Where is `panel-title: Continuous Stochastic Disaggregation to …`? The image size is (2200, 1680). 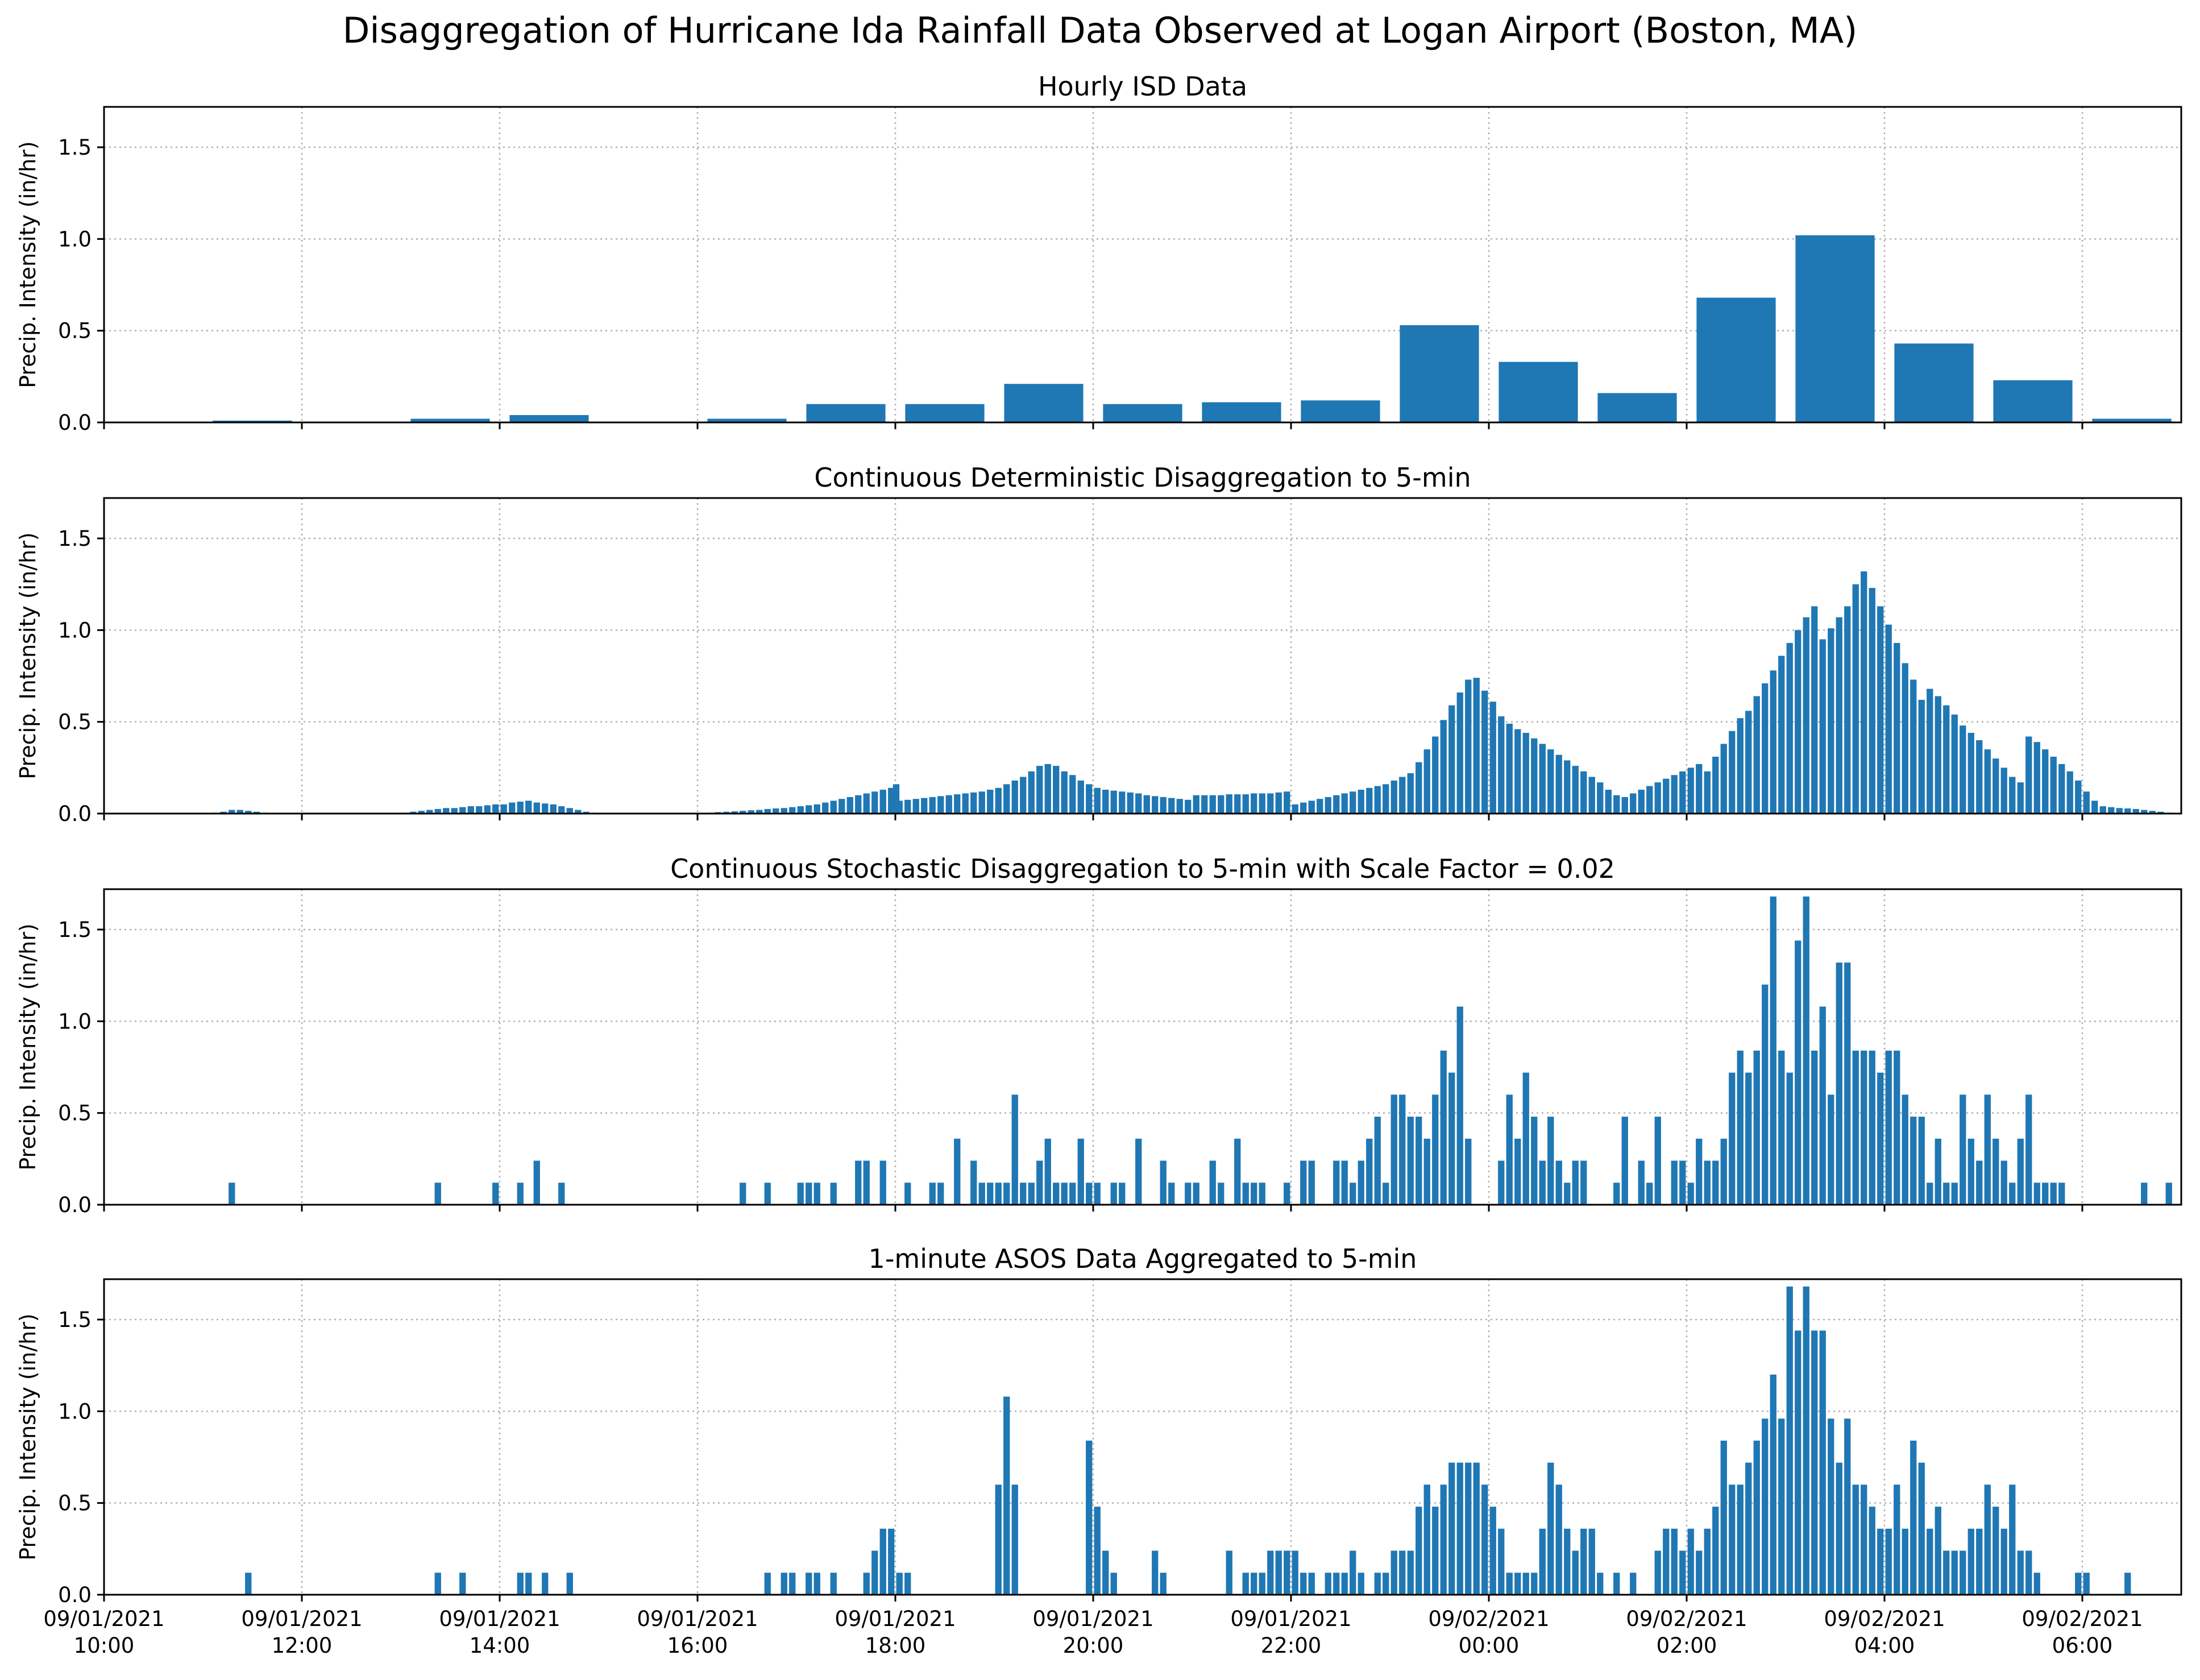
panel-title: Continuous Stochastic Disaggregation to … is located at coordinates (1142, 868).